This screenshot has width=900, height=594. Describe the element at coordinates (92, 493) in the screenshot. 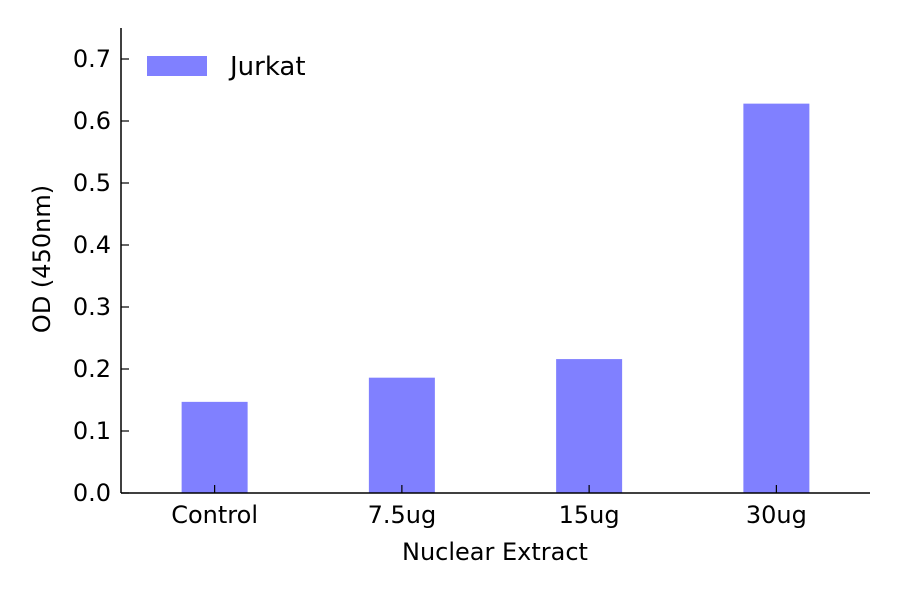

I see `y-tick-label: 0.0` at that location.